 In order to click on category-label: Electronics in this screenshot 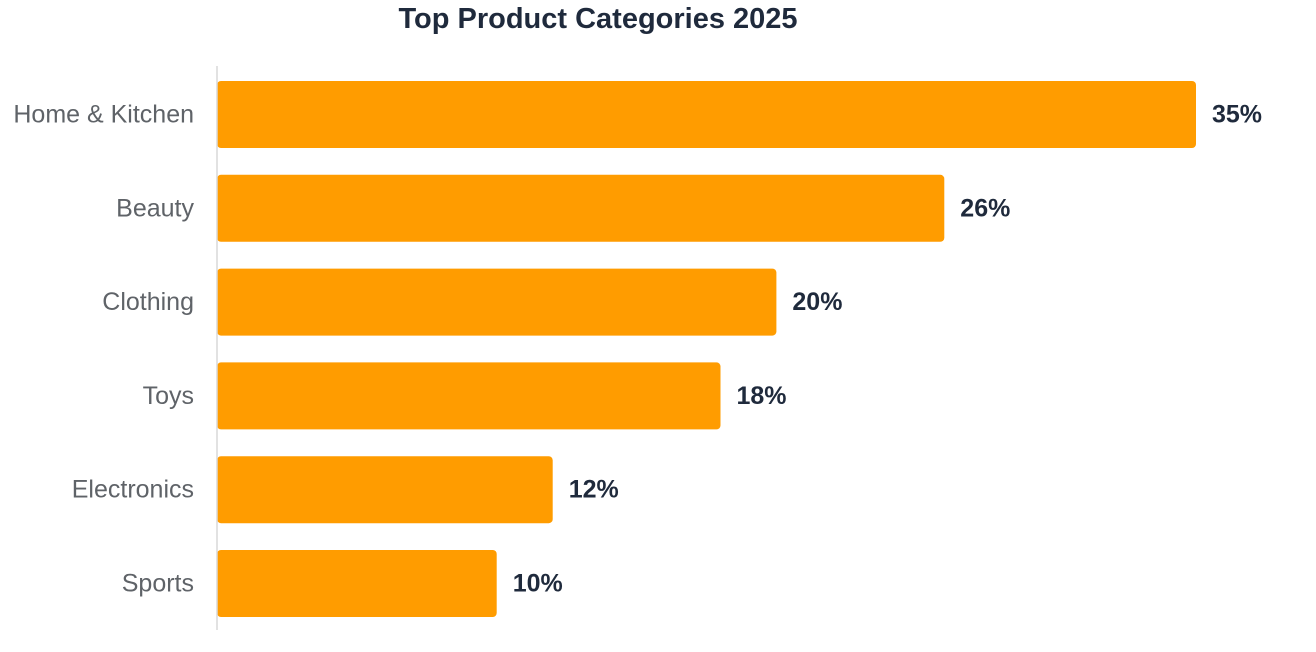, I will do `click(133, 490)`.